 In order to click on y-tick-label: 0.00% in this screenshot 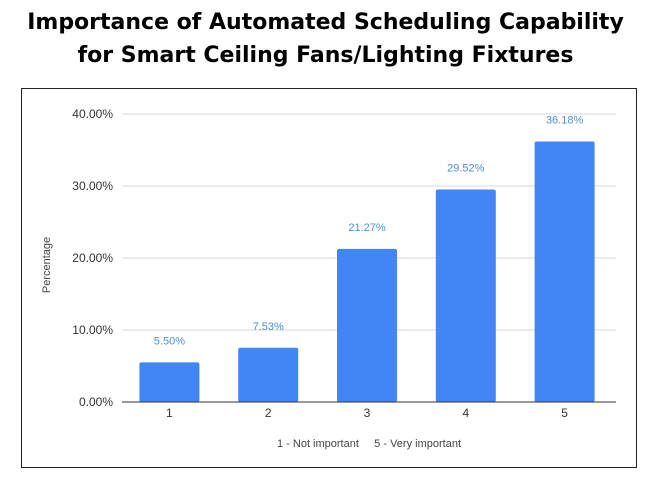, I will do `click(96, 402)`.